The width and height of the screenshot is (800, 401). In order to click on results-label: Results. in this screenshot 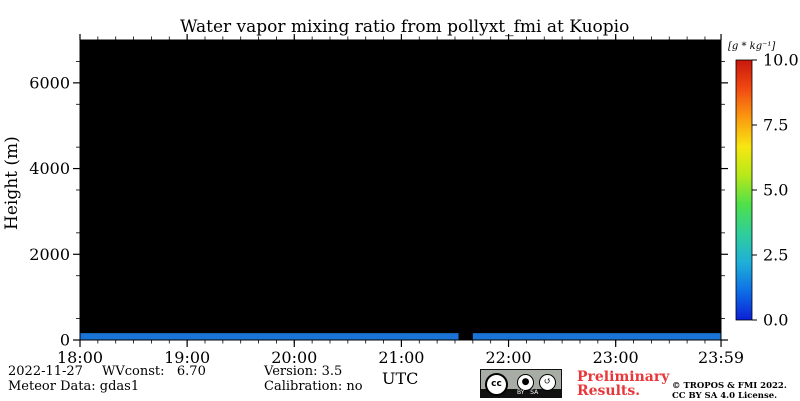, I will do `click(609, 391)`.